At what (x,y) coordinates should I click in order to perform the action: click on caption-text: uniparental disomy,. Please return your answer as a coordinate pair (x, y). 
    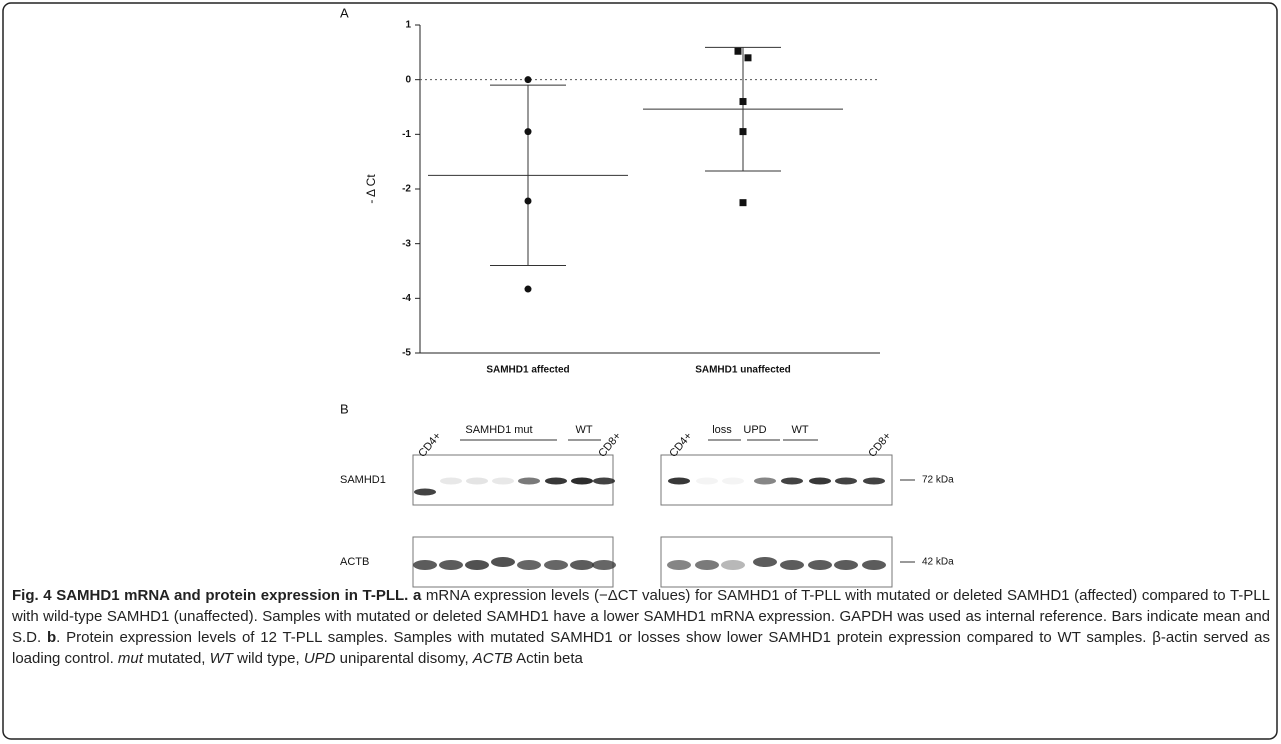
    Looking at the image, I should click on (404, 658).